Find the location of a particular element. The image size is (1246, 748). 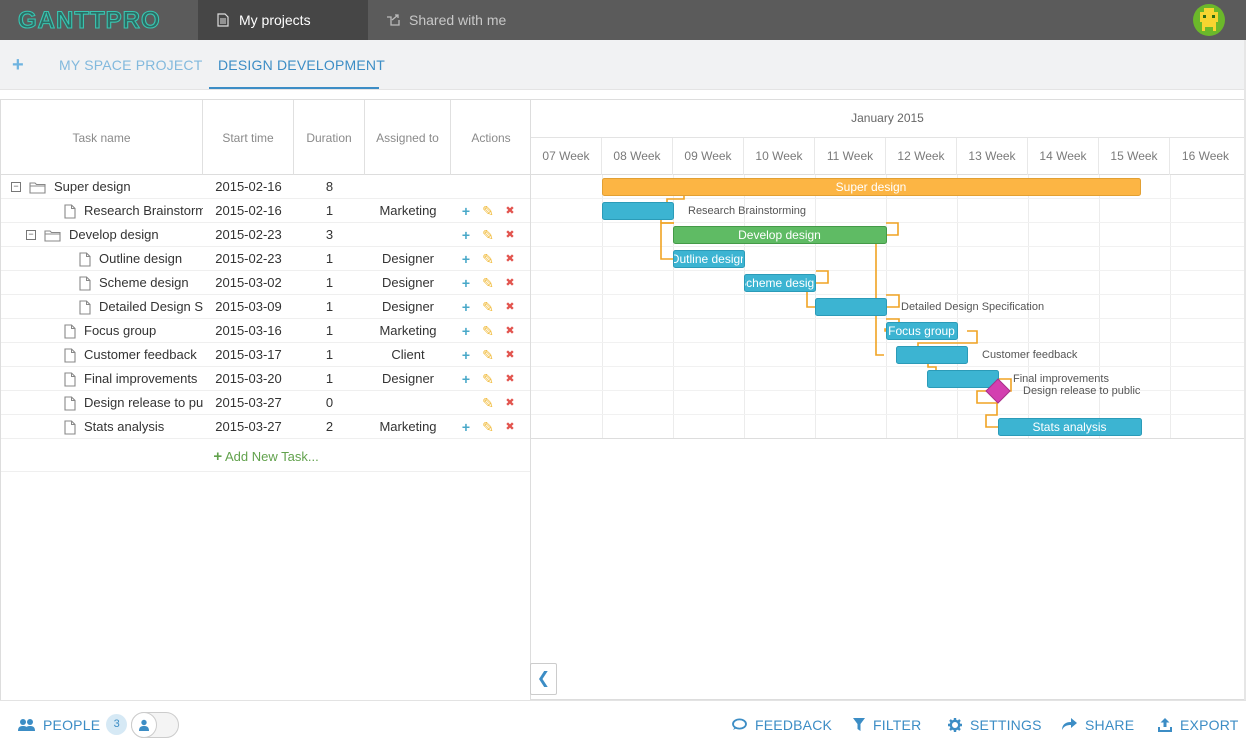

task-name-cell: Design release to public is located at coordinates (102, 403).